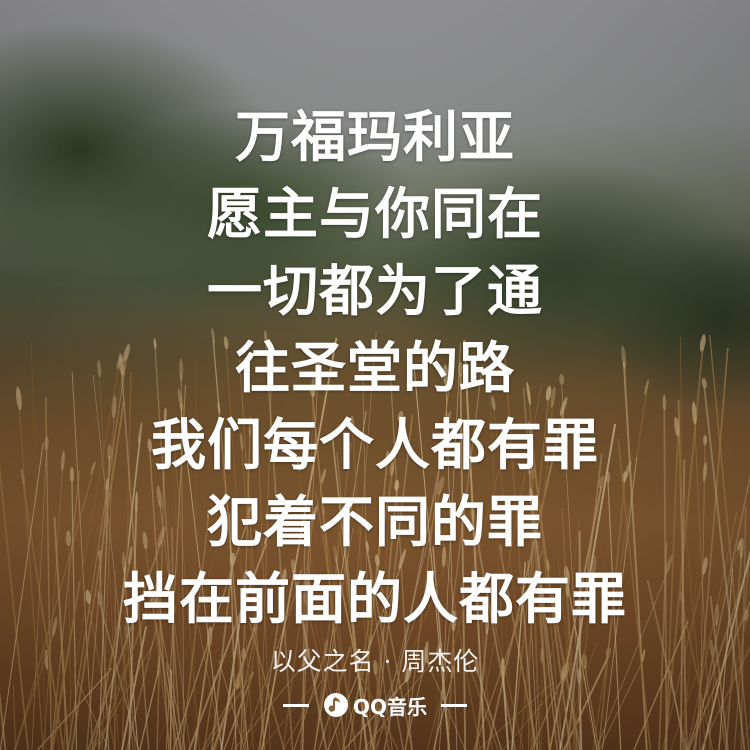 This screenshot has height=750, width=750. What do you see at coordinates (374, 291) in the screenshot?
I see `lyric-line: 一切都为了通` at bounding box center [374, 291].